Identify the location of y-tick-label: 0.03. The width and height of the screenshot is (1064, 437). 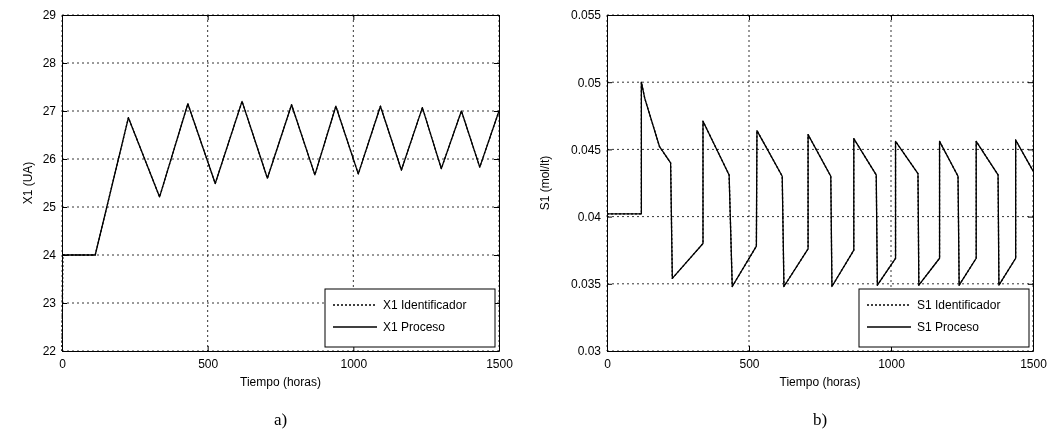
(589, 351).